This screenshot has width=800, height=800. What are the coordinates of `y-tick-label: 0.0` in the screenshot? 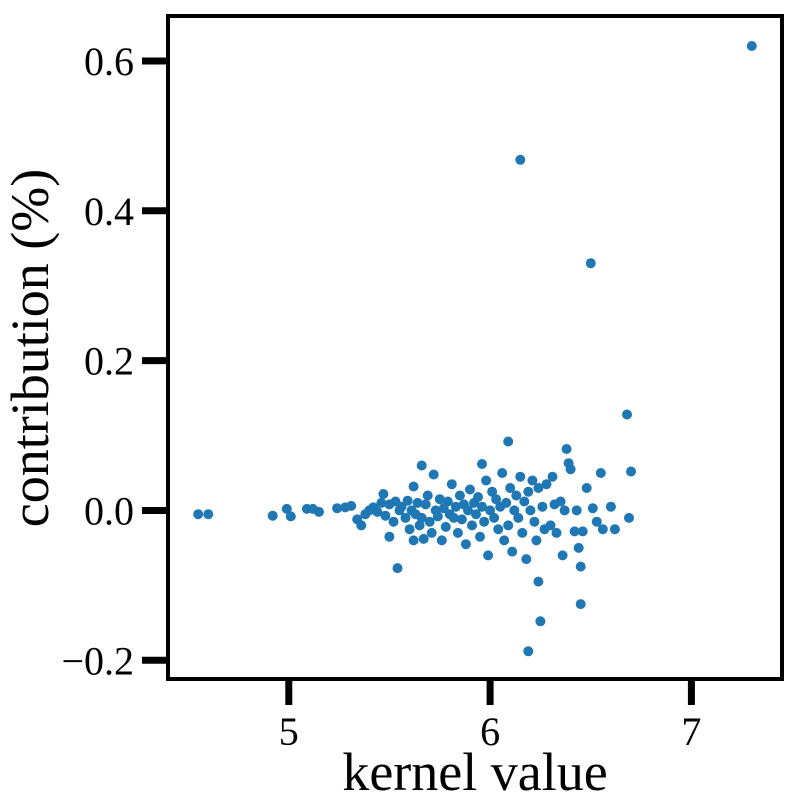 It's located at (109, 510).